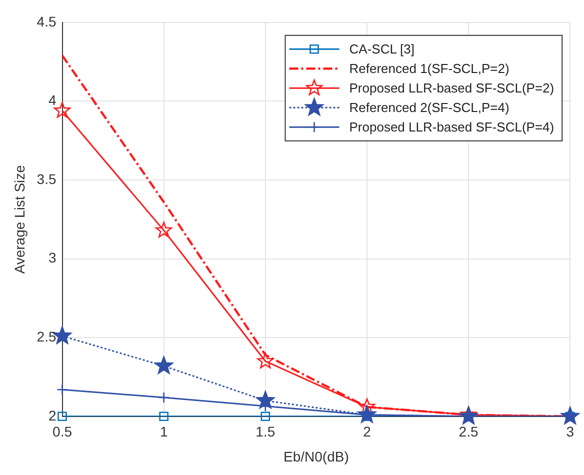  What do you see at coordinates (52, 415) in the screenshot?
I see `y-tick-label: 2` at bounding box center [52, 415].